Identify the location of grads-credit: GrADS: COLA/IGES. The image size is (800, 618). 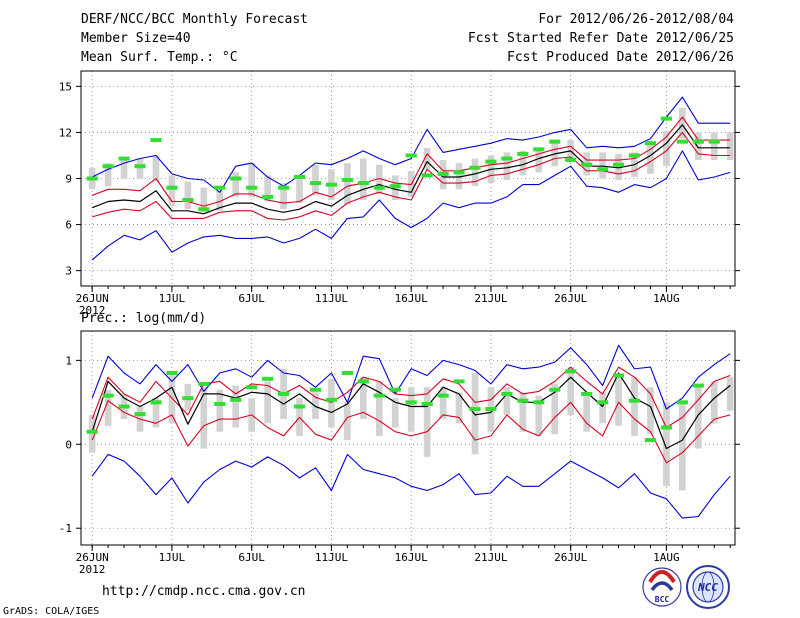
(51, 611).